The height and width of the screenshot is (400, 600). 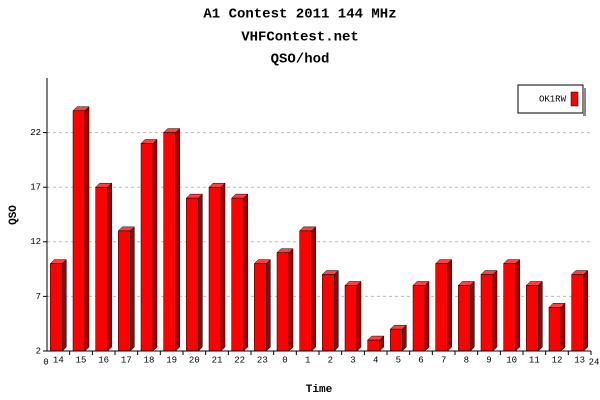 What do you see at coordinates (300, 60) in the screenshot?
I see `chart-label: QSO/hod` at bounding box center [300, 60].